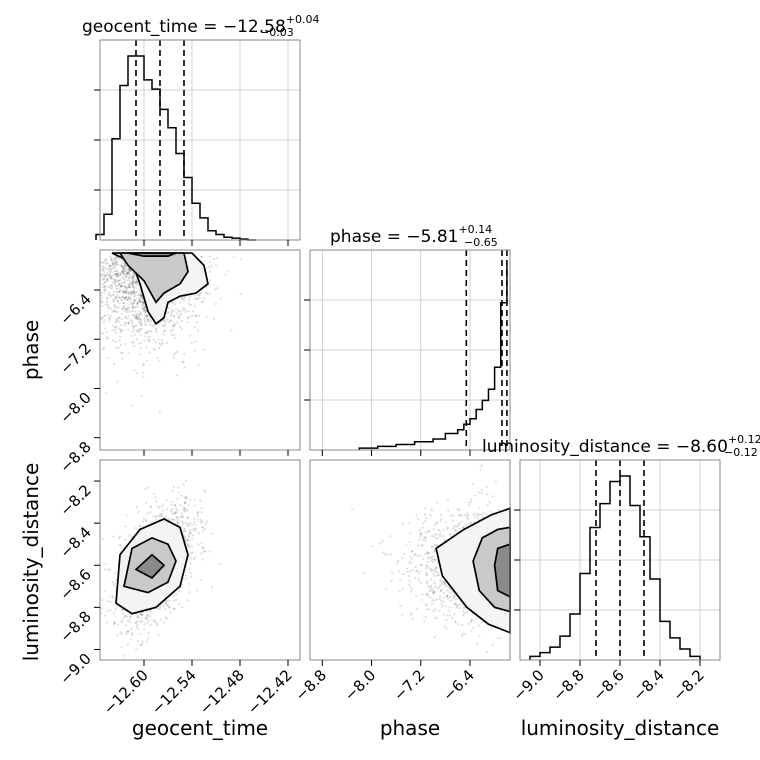 This screenshot has width=760, height=760. What do you see at coordinates (160, 362) in the screenshot?
I see `panel-phase-vs-geocent_time: −6.4−7.2−8.0−8.8 phase` at bounding box center [160, 362].